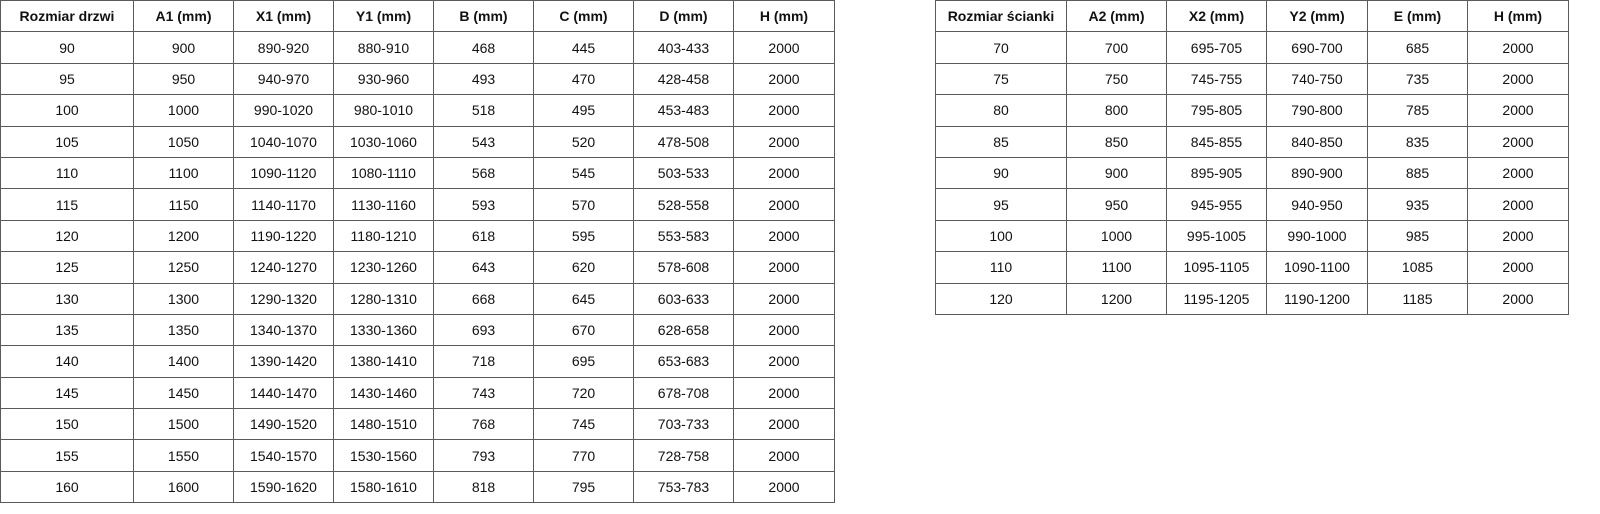  What do you see at coordinates (283, 236) in the screenshot?
I see `table-cell: 1190-1220` at bounding box center [283, 236].